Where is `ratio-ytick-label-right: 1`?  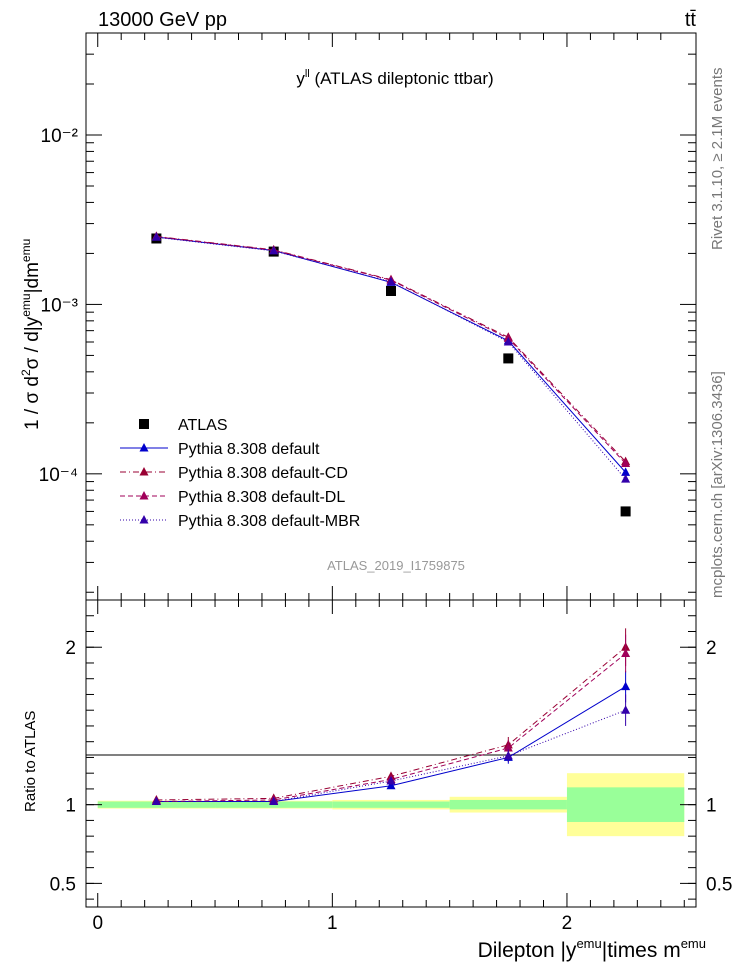
ratio-ytick-label-right: 1 is located at coordinates (711, 806).